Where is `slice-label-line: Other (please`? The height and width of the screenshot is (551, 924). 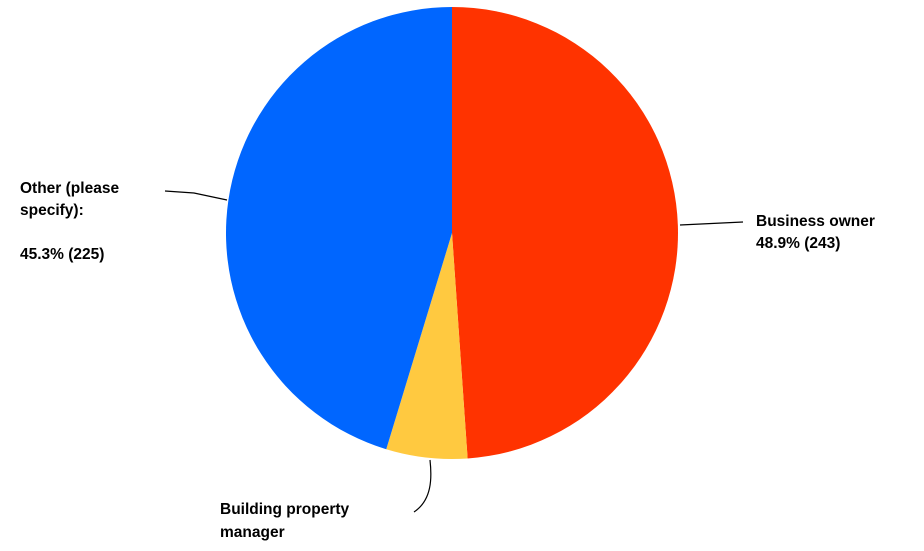 slice-label-line: Other (please is located at coordinates (69, 188).